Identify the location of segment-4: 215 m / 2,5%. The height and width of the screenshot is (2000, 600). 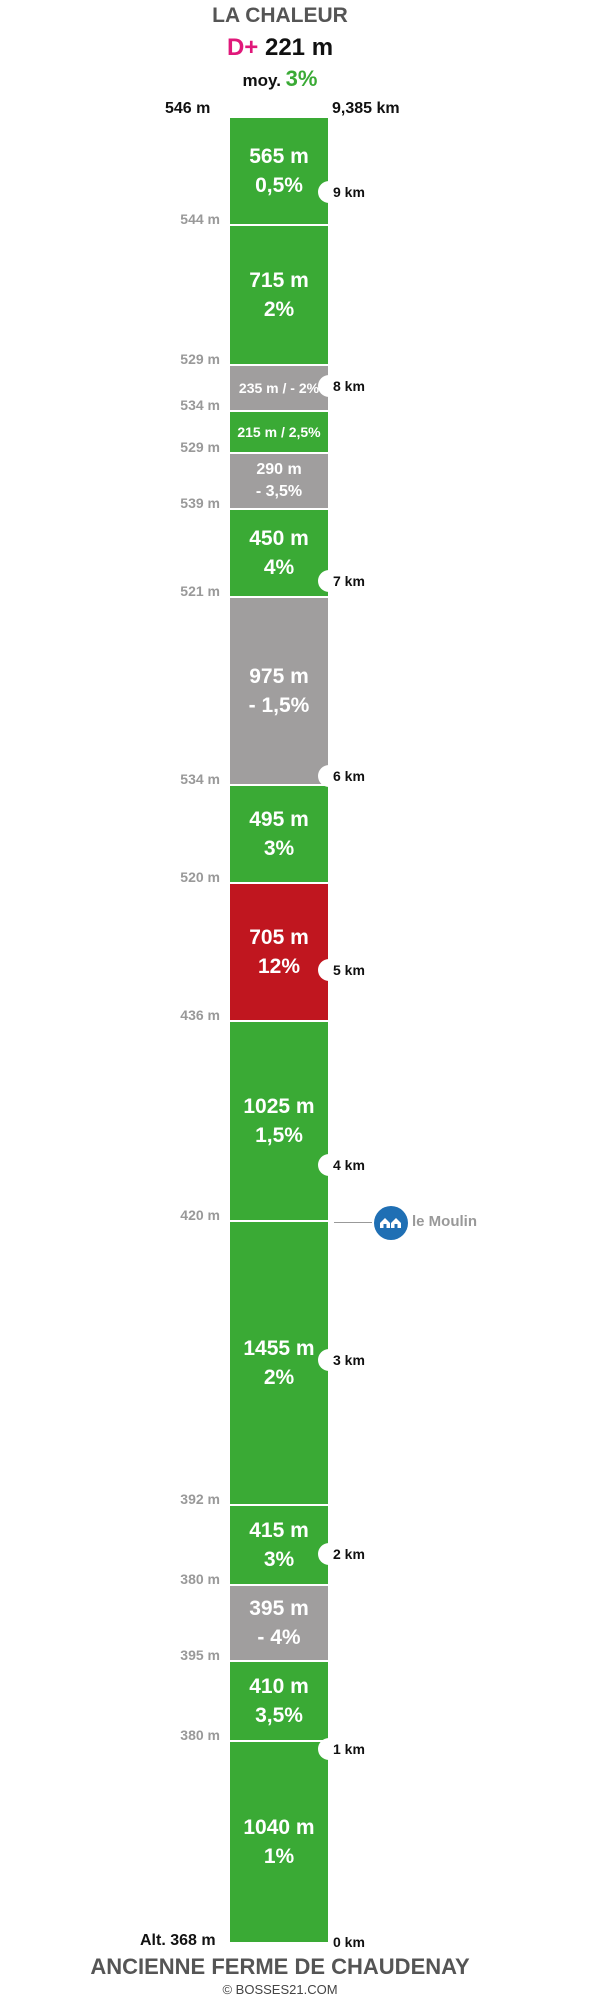
(279, 433).